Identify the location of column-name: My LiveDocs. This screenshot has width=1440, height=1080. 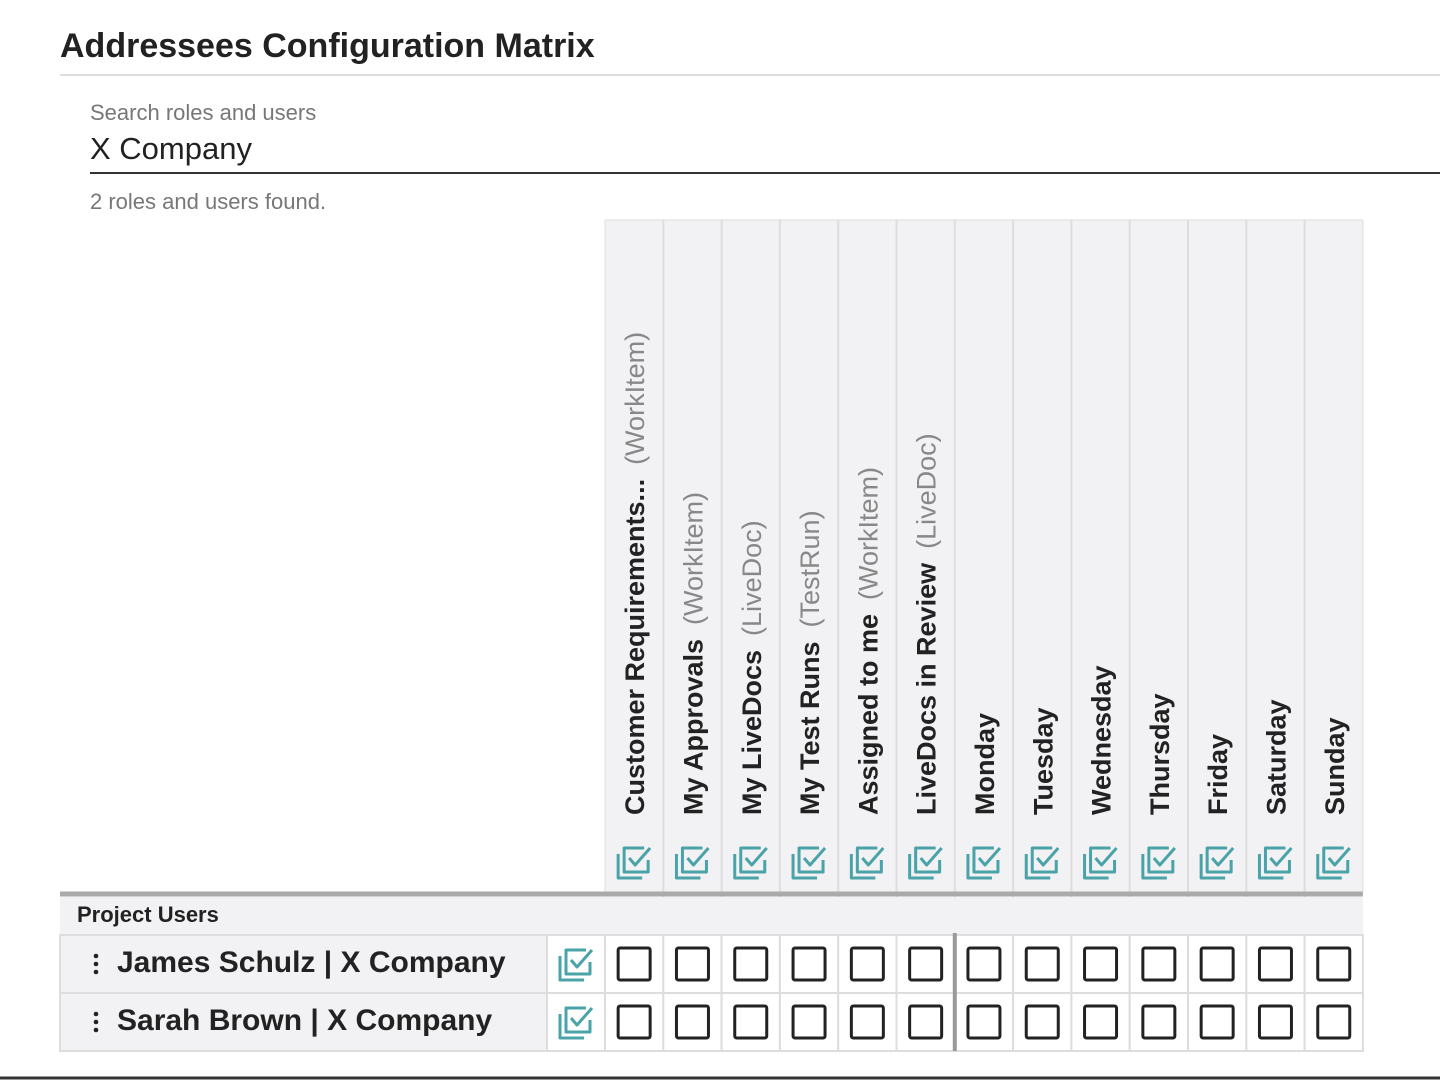
(752, 732).